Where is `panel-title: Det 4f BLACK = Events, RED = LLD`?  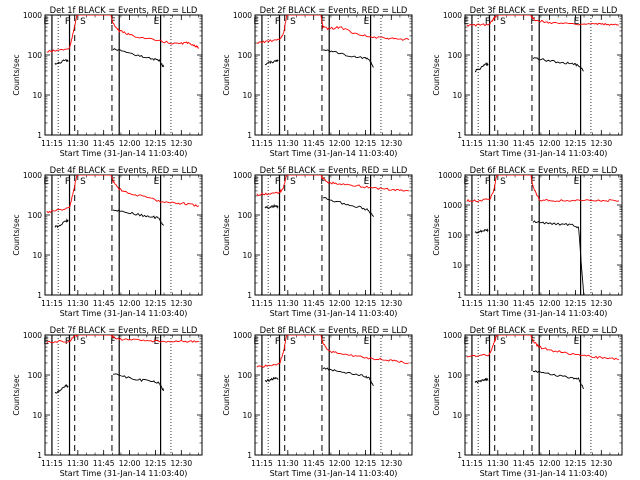
panel-title: Det 4f BLACK = Events, RED = LLD is located at coordinates (124, 170).